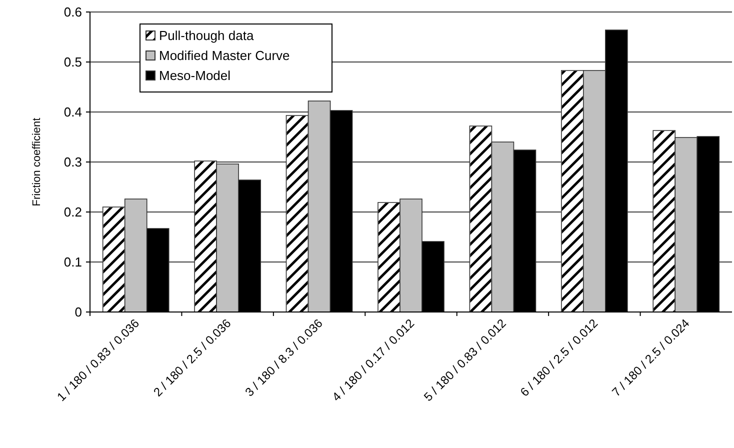 This screenshot has width=734, height=448. I want to click on legend-label: Pull-though data, so click(206, 35).